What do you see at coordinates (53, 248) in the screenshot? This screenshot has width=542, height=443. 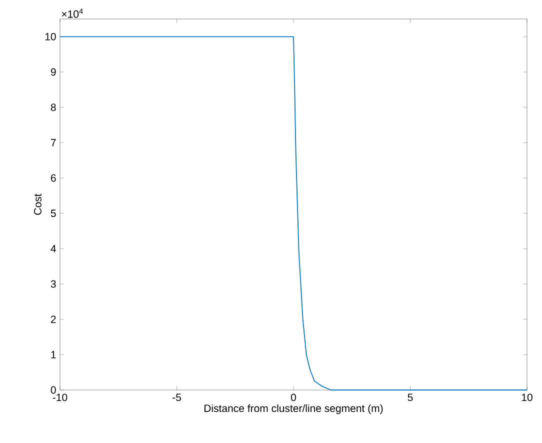 I see `y-tick-label: 4` at bounding box center [53, 248].